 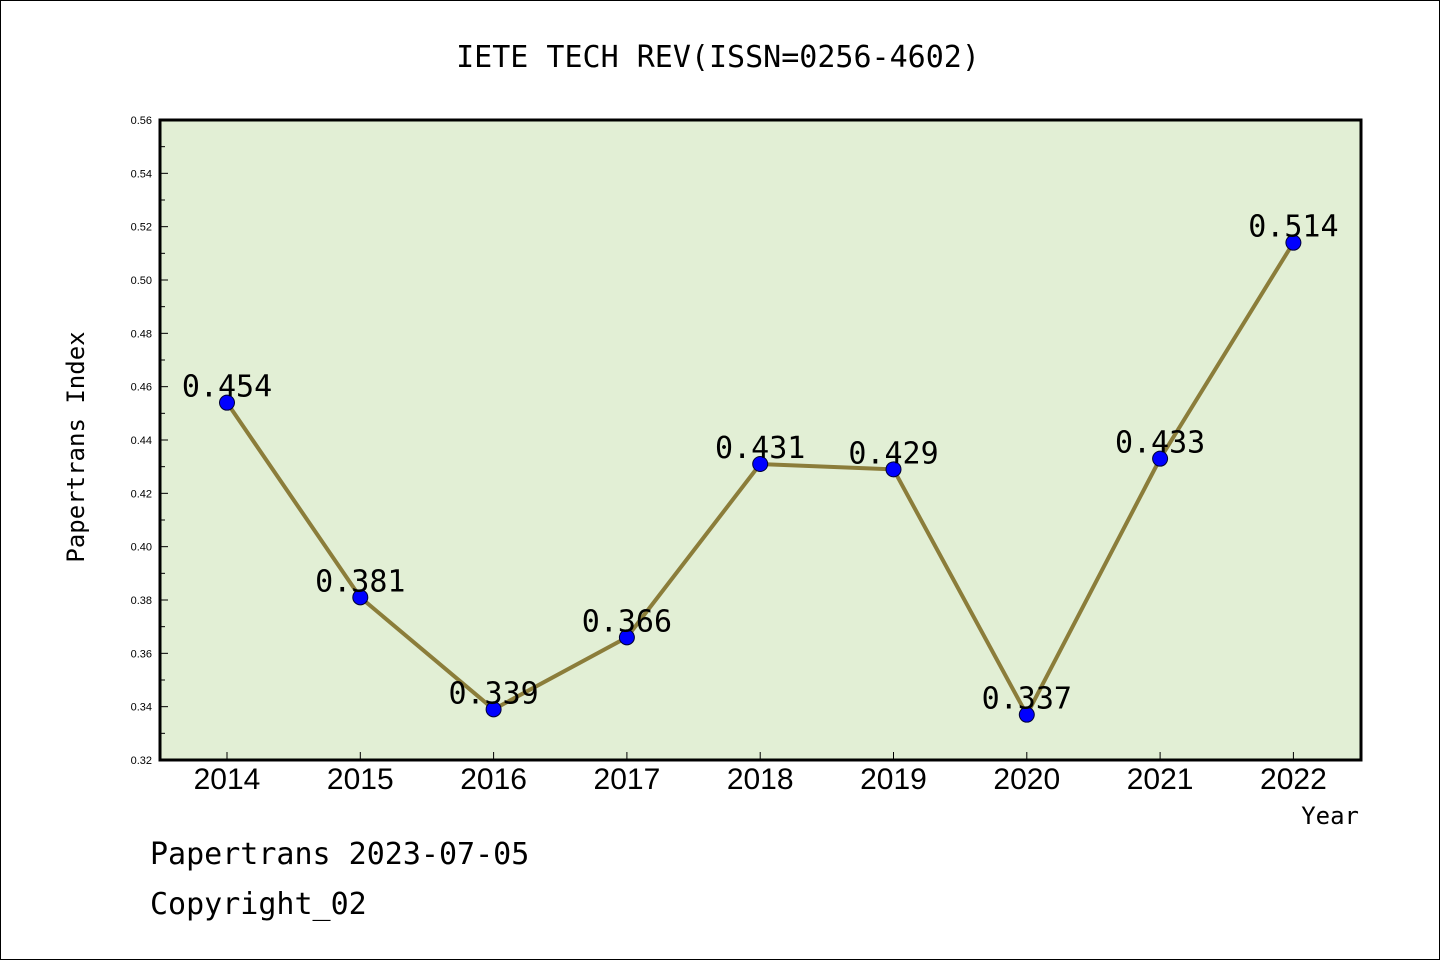 I want to click on y-tick-label: 0.56, so click(x=141, y=121).